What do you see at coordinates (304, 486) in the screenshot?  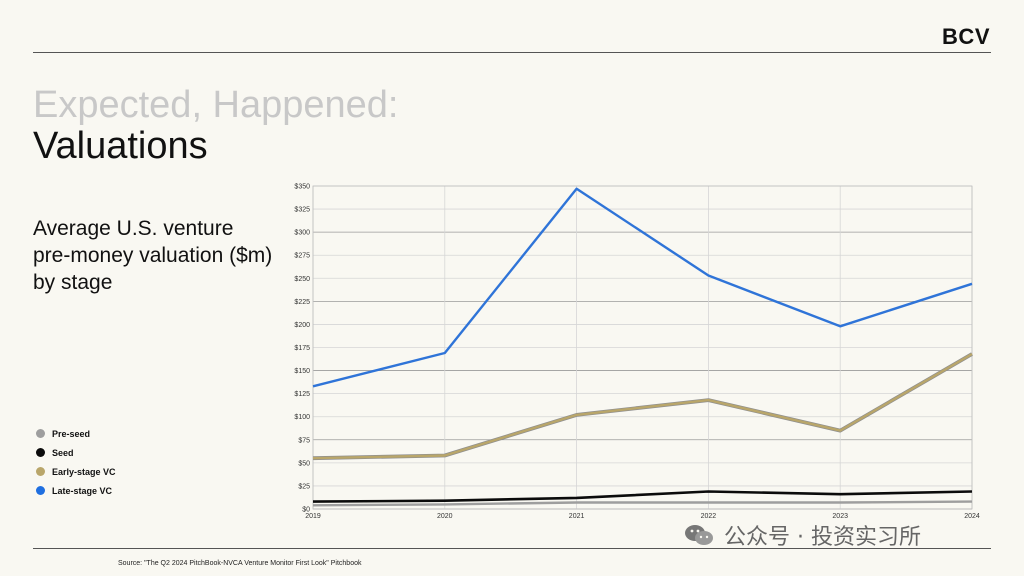 I see `y-tick-label: $25` at bounding box center [304, 486].